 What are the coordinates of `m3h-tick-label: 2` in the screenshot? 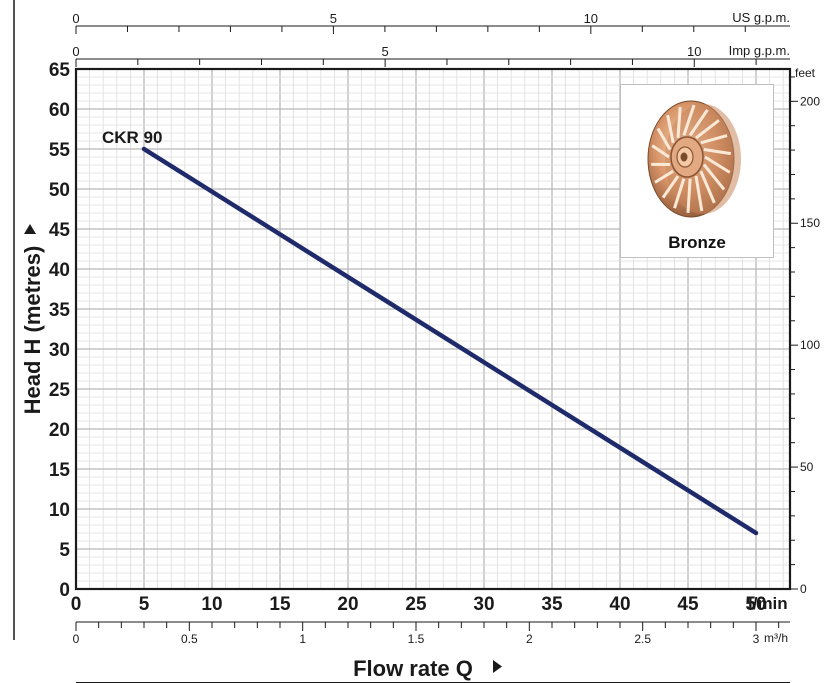 It's located at (529, 639).